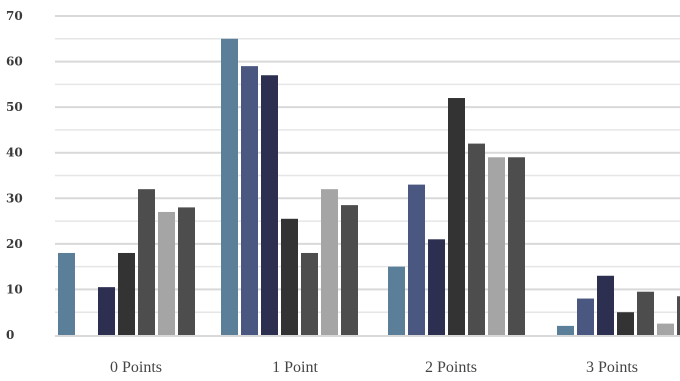 This screenshot has width=680, height=381. What do you see at coordinates (14, 16) in the screenshot?
I see `y-tick-label: 70` at bounding box center [14, 16].